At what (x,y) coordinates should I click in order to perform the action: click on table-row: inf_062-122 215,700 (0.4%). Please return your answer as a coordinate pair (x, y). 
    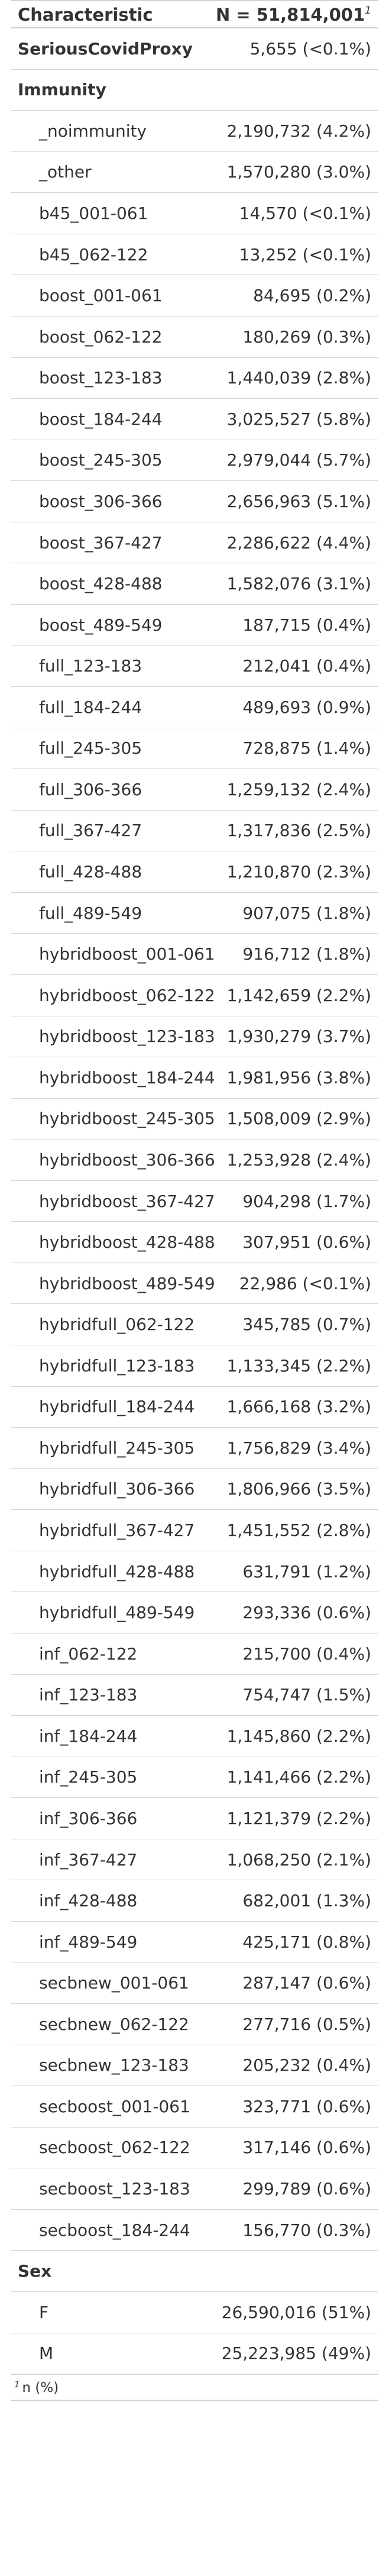
    Looking at the image, I should click on (194, 1653).